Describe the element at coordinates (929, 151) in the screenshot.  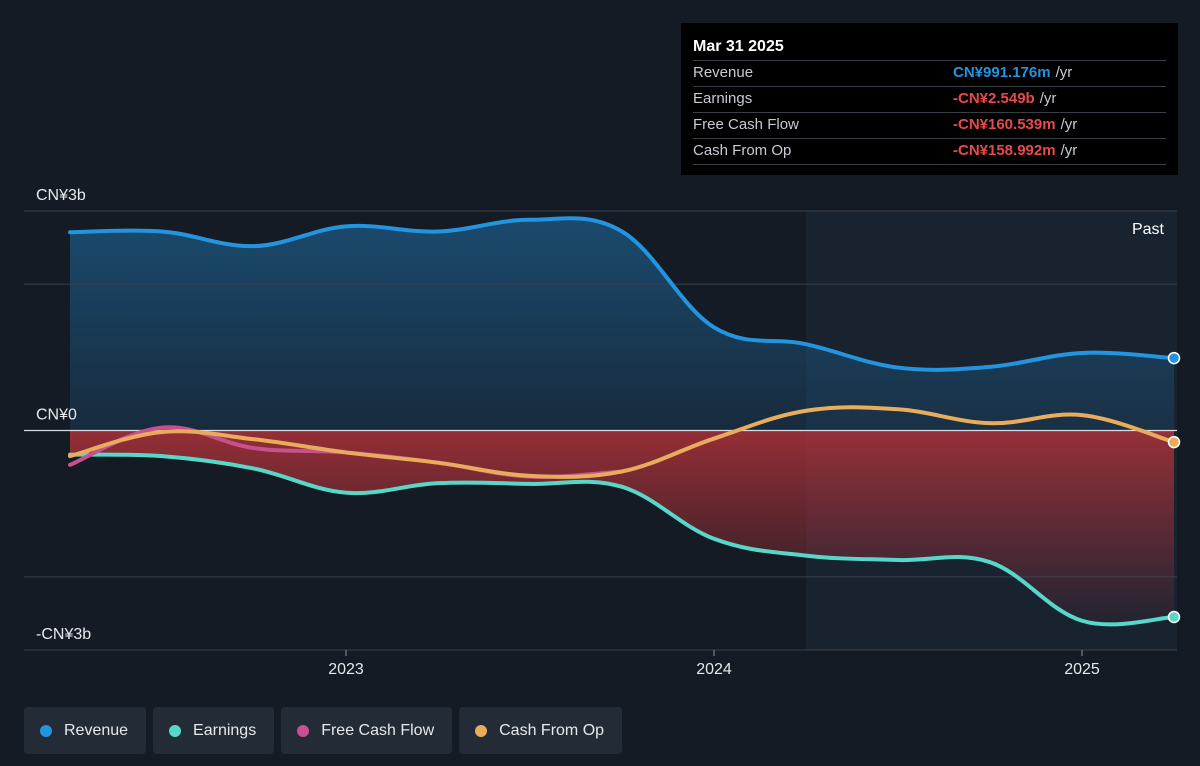
I see `tooltip-row-cash-from-op: Cash From Op -CN¥158.992m /yr` at that location.